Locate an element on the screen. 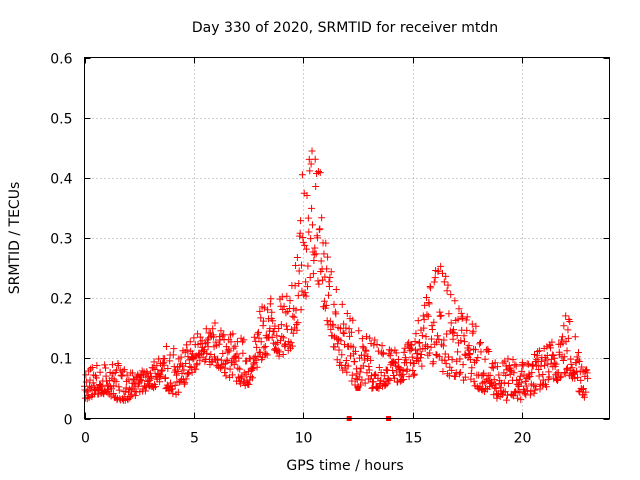 The image size is (640, 480). y-tick-label: 0 is located at coordinates (68, 421).